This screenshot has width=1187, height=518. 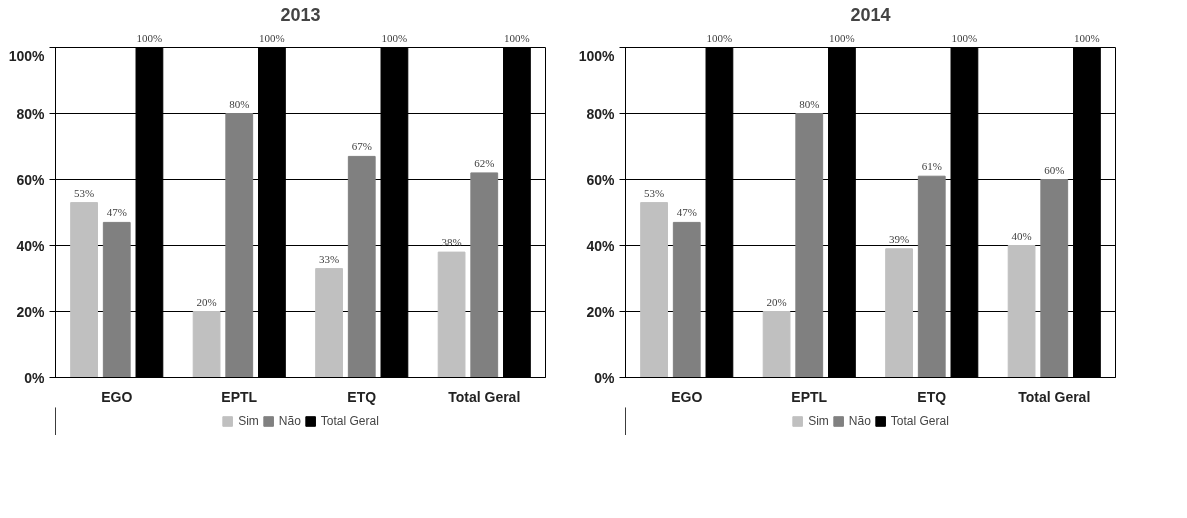 I want to click on chart-title: 2013, so click(x=300, y=14).